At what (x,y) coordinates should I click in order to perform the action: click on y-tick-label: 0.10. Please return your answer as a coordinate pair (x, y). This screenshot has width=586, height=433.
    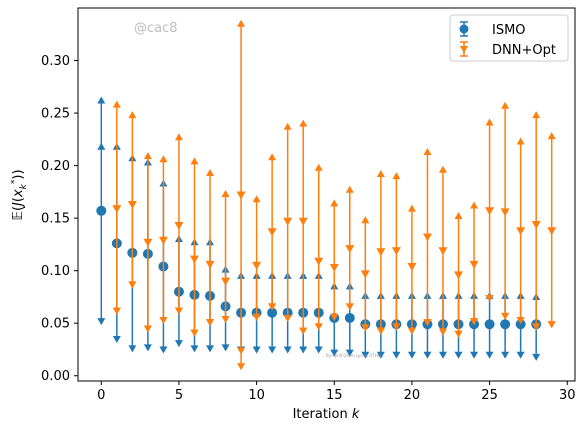
    Looking at the image, I should click on (55, 271).